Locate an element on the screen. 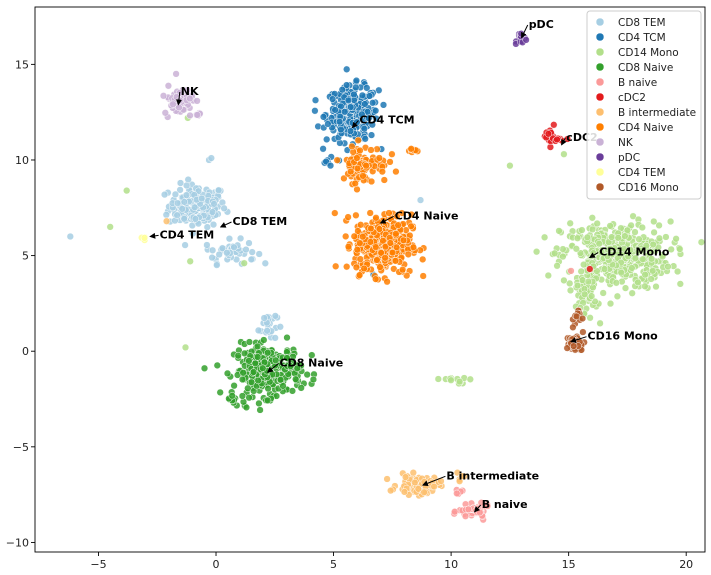  annotation-arrow-cd4-tcm is located at coordinates (355, 124).